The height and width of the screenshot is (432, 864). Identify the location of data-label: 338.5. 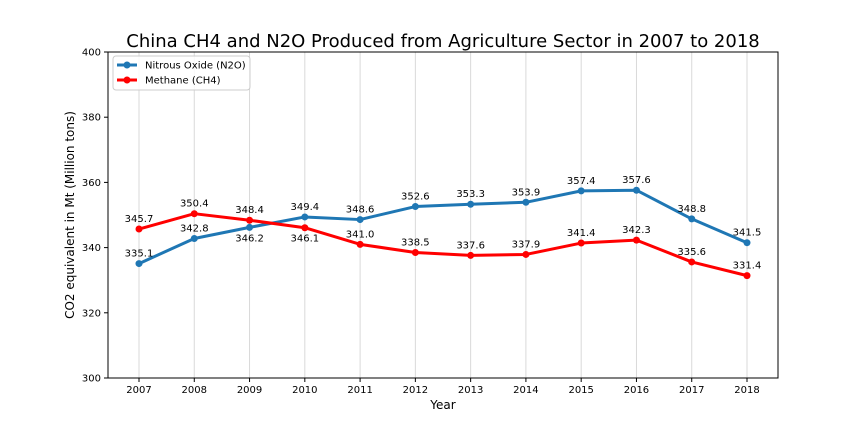
(415, 242).